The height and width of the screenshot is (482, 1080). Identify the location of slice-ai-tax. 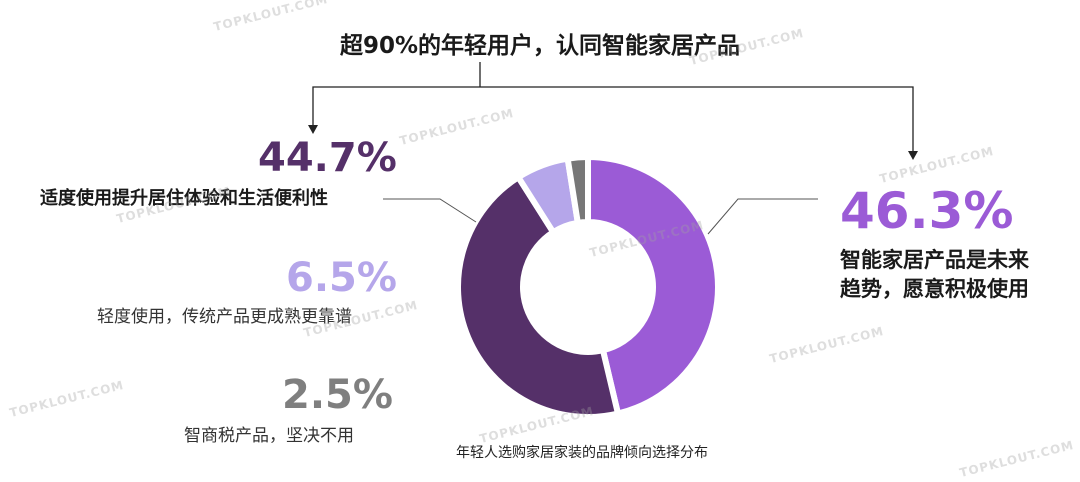
(577, 190).